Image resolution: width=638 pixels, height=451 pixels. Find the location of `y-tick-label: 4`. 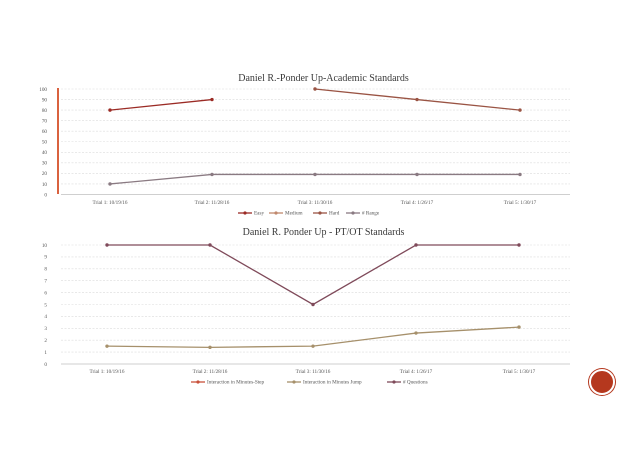

y-tick-label: 4 is located at coordinates (45, 317).